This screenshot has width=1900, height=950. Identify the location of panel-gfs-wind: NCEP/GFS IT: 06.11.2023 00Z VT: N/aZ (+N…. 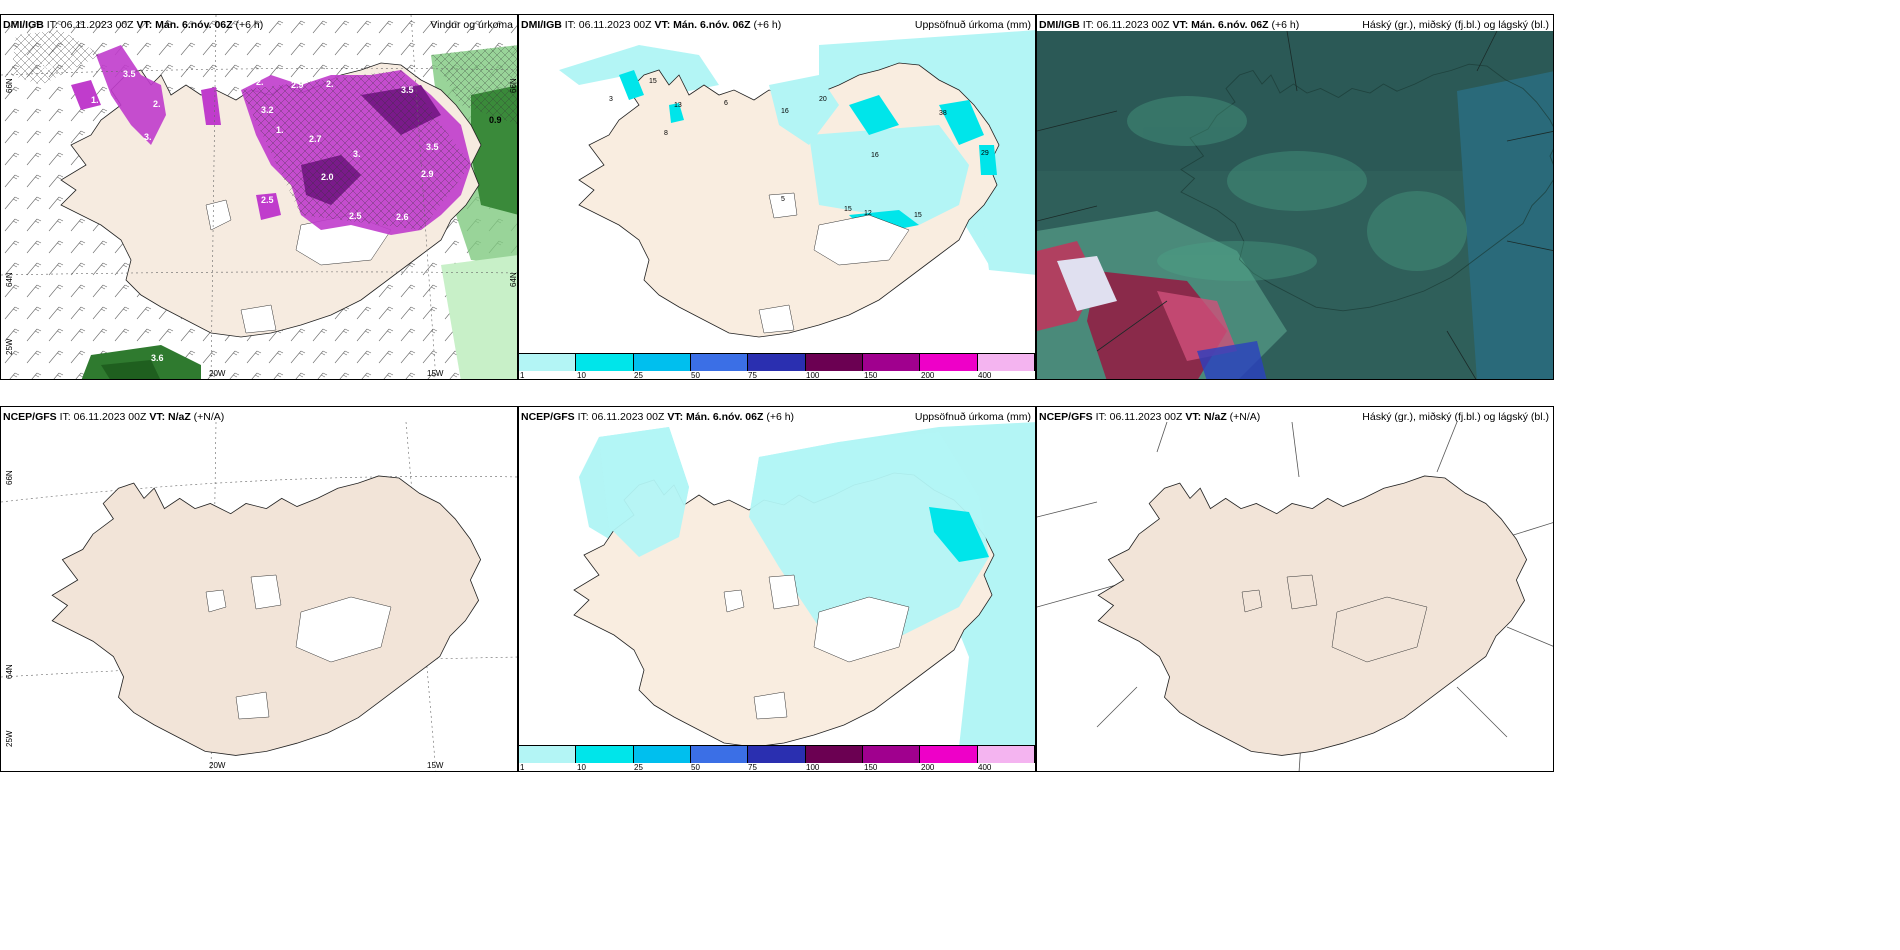
(259, 589).